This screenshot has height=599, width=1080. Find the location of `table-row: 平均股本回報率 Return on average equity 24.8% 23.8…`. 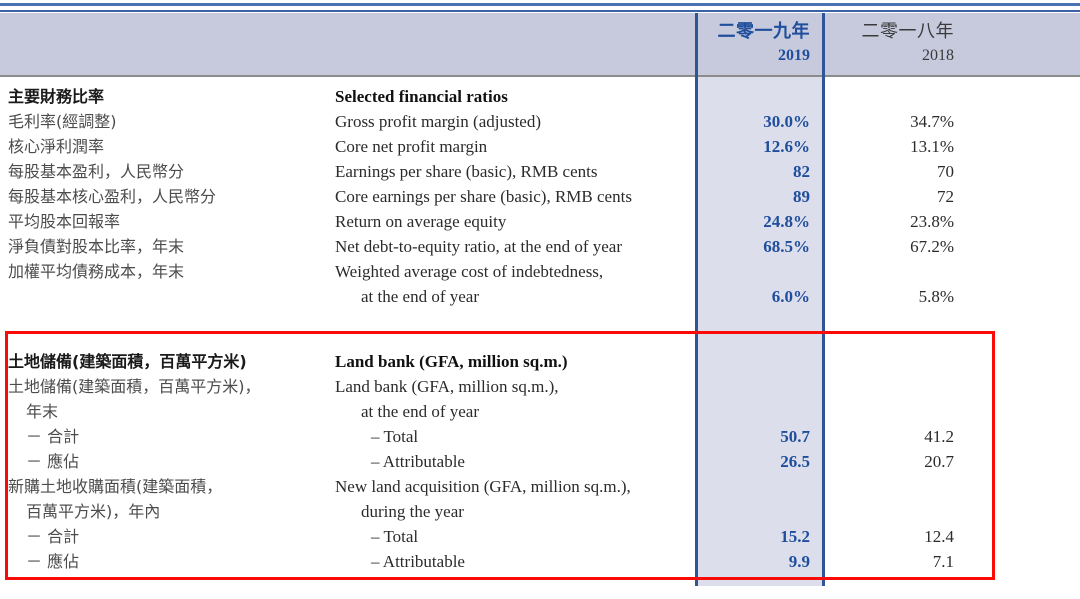

table-row: 平均股本回報率 Return on average equity 24.8% 23.8… is located at coordinates (540, 221).